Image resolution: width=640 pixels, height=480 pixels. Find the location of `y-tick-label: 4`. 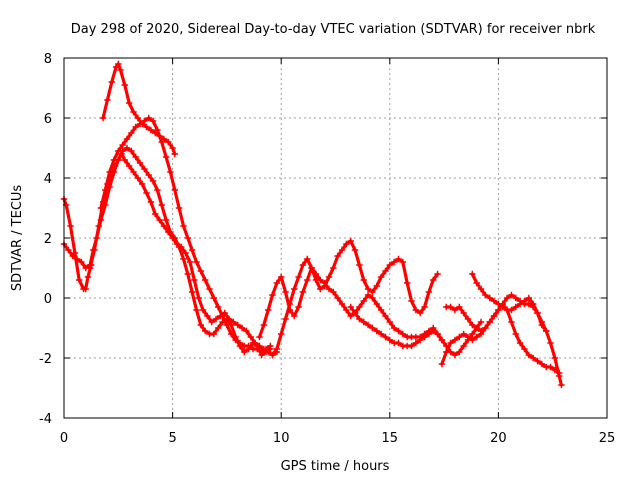

y-tick-label: 4 is located at coordinates (48, 179).